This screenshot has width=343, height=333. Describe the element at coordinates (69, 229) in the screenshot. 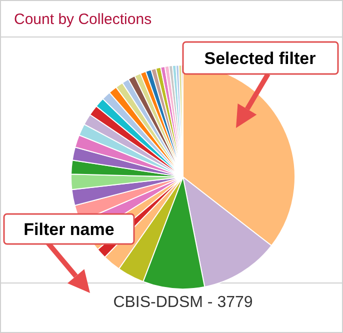

I see `text: Filter name` at that location.